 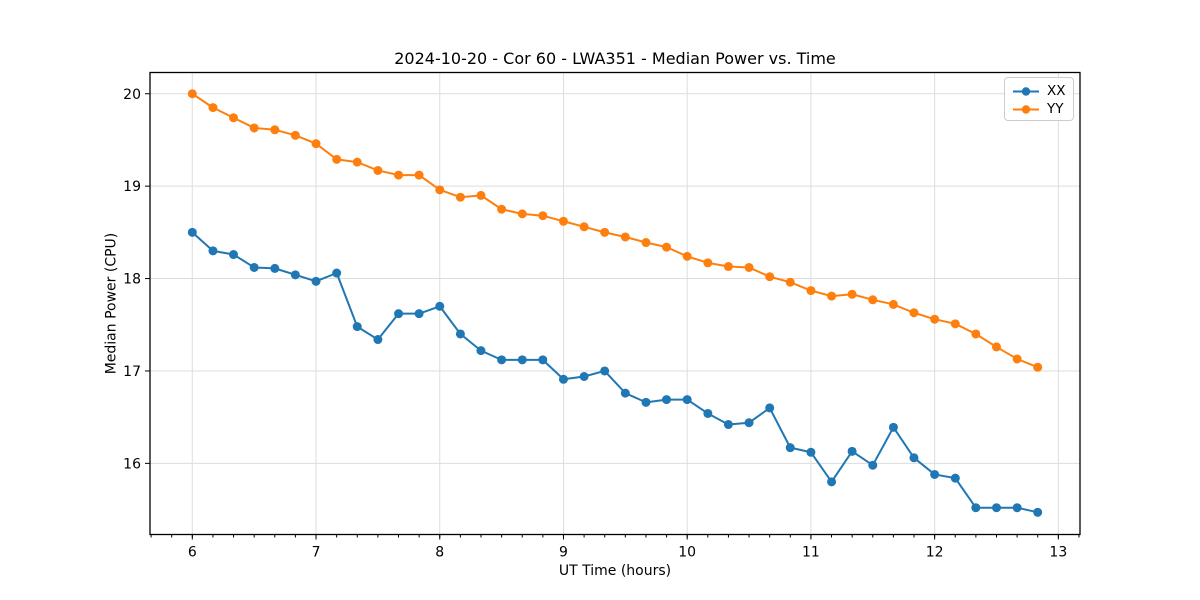 I want to click on svg-text: 10, so click(x=687, y=553).